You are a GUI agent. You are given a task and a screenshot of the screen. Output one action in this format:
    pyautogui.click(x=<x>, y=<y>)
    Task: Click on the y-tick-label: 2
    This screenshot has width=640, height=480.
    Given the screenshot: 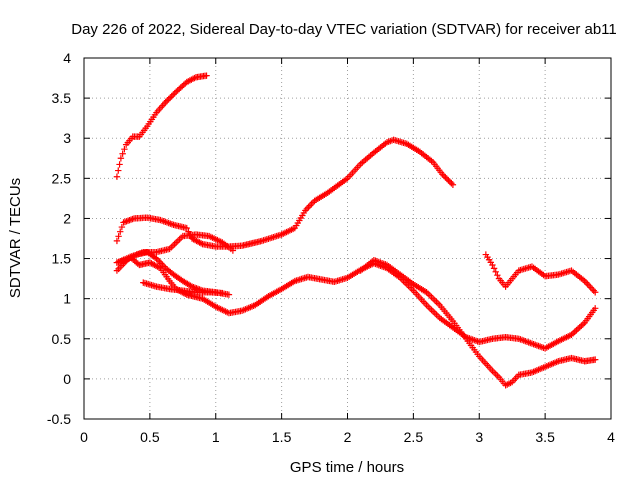 What is the action you would take?
    pyautogui.click(x=67, y=218)
    